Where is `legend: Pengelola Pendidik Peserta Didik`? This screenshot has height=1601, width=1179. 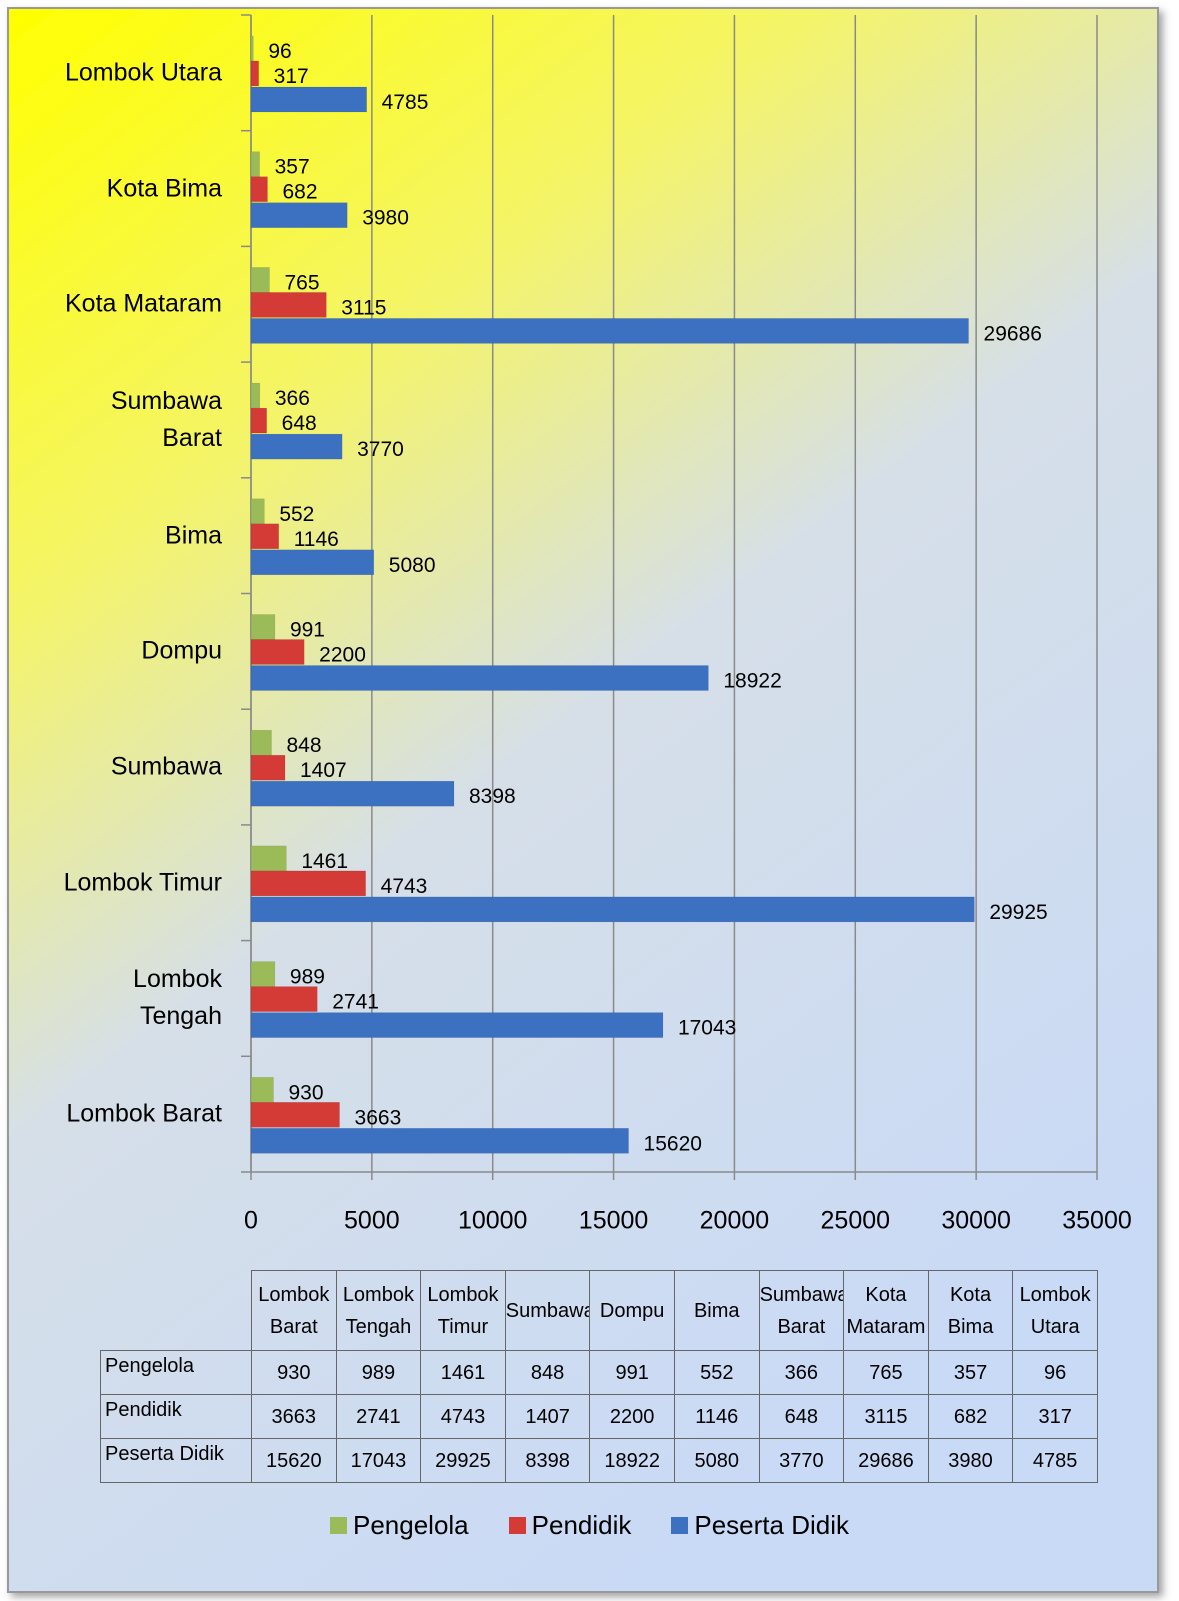
legend: Pengelola Pendidik Peserta Didik is located at coordinates (589, 1525).